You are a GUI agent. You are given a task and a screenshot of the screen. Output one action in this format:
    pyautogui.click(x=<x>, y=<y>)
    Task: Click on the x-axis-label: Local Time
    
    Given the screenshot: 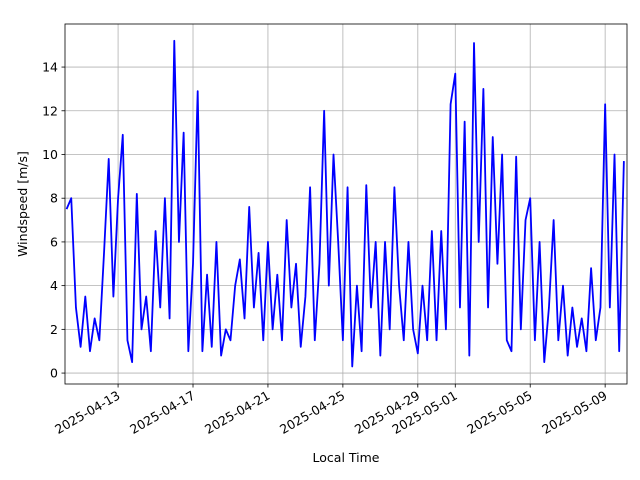 What is the action you would take?
    pyautogui.click(x=346, y=457)
    